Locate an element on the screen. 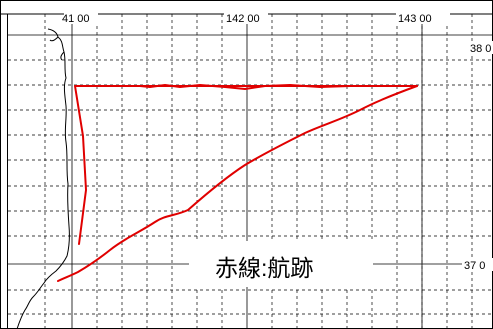  coastline is located at coordinates (43, 178).